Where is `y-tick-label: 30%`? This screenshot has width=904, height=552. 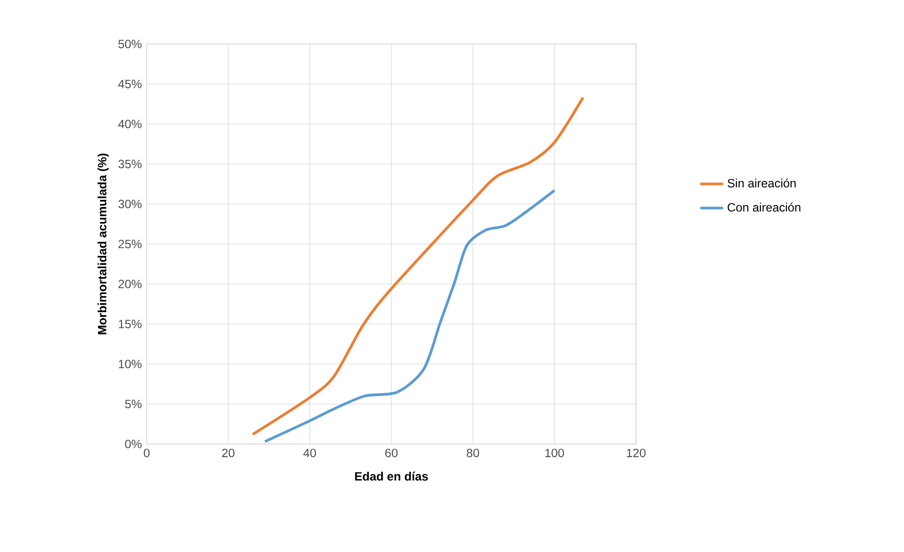 y-tick-label: 30% is located at coordinates (130, 204).